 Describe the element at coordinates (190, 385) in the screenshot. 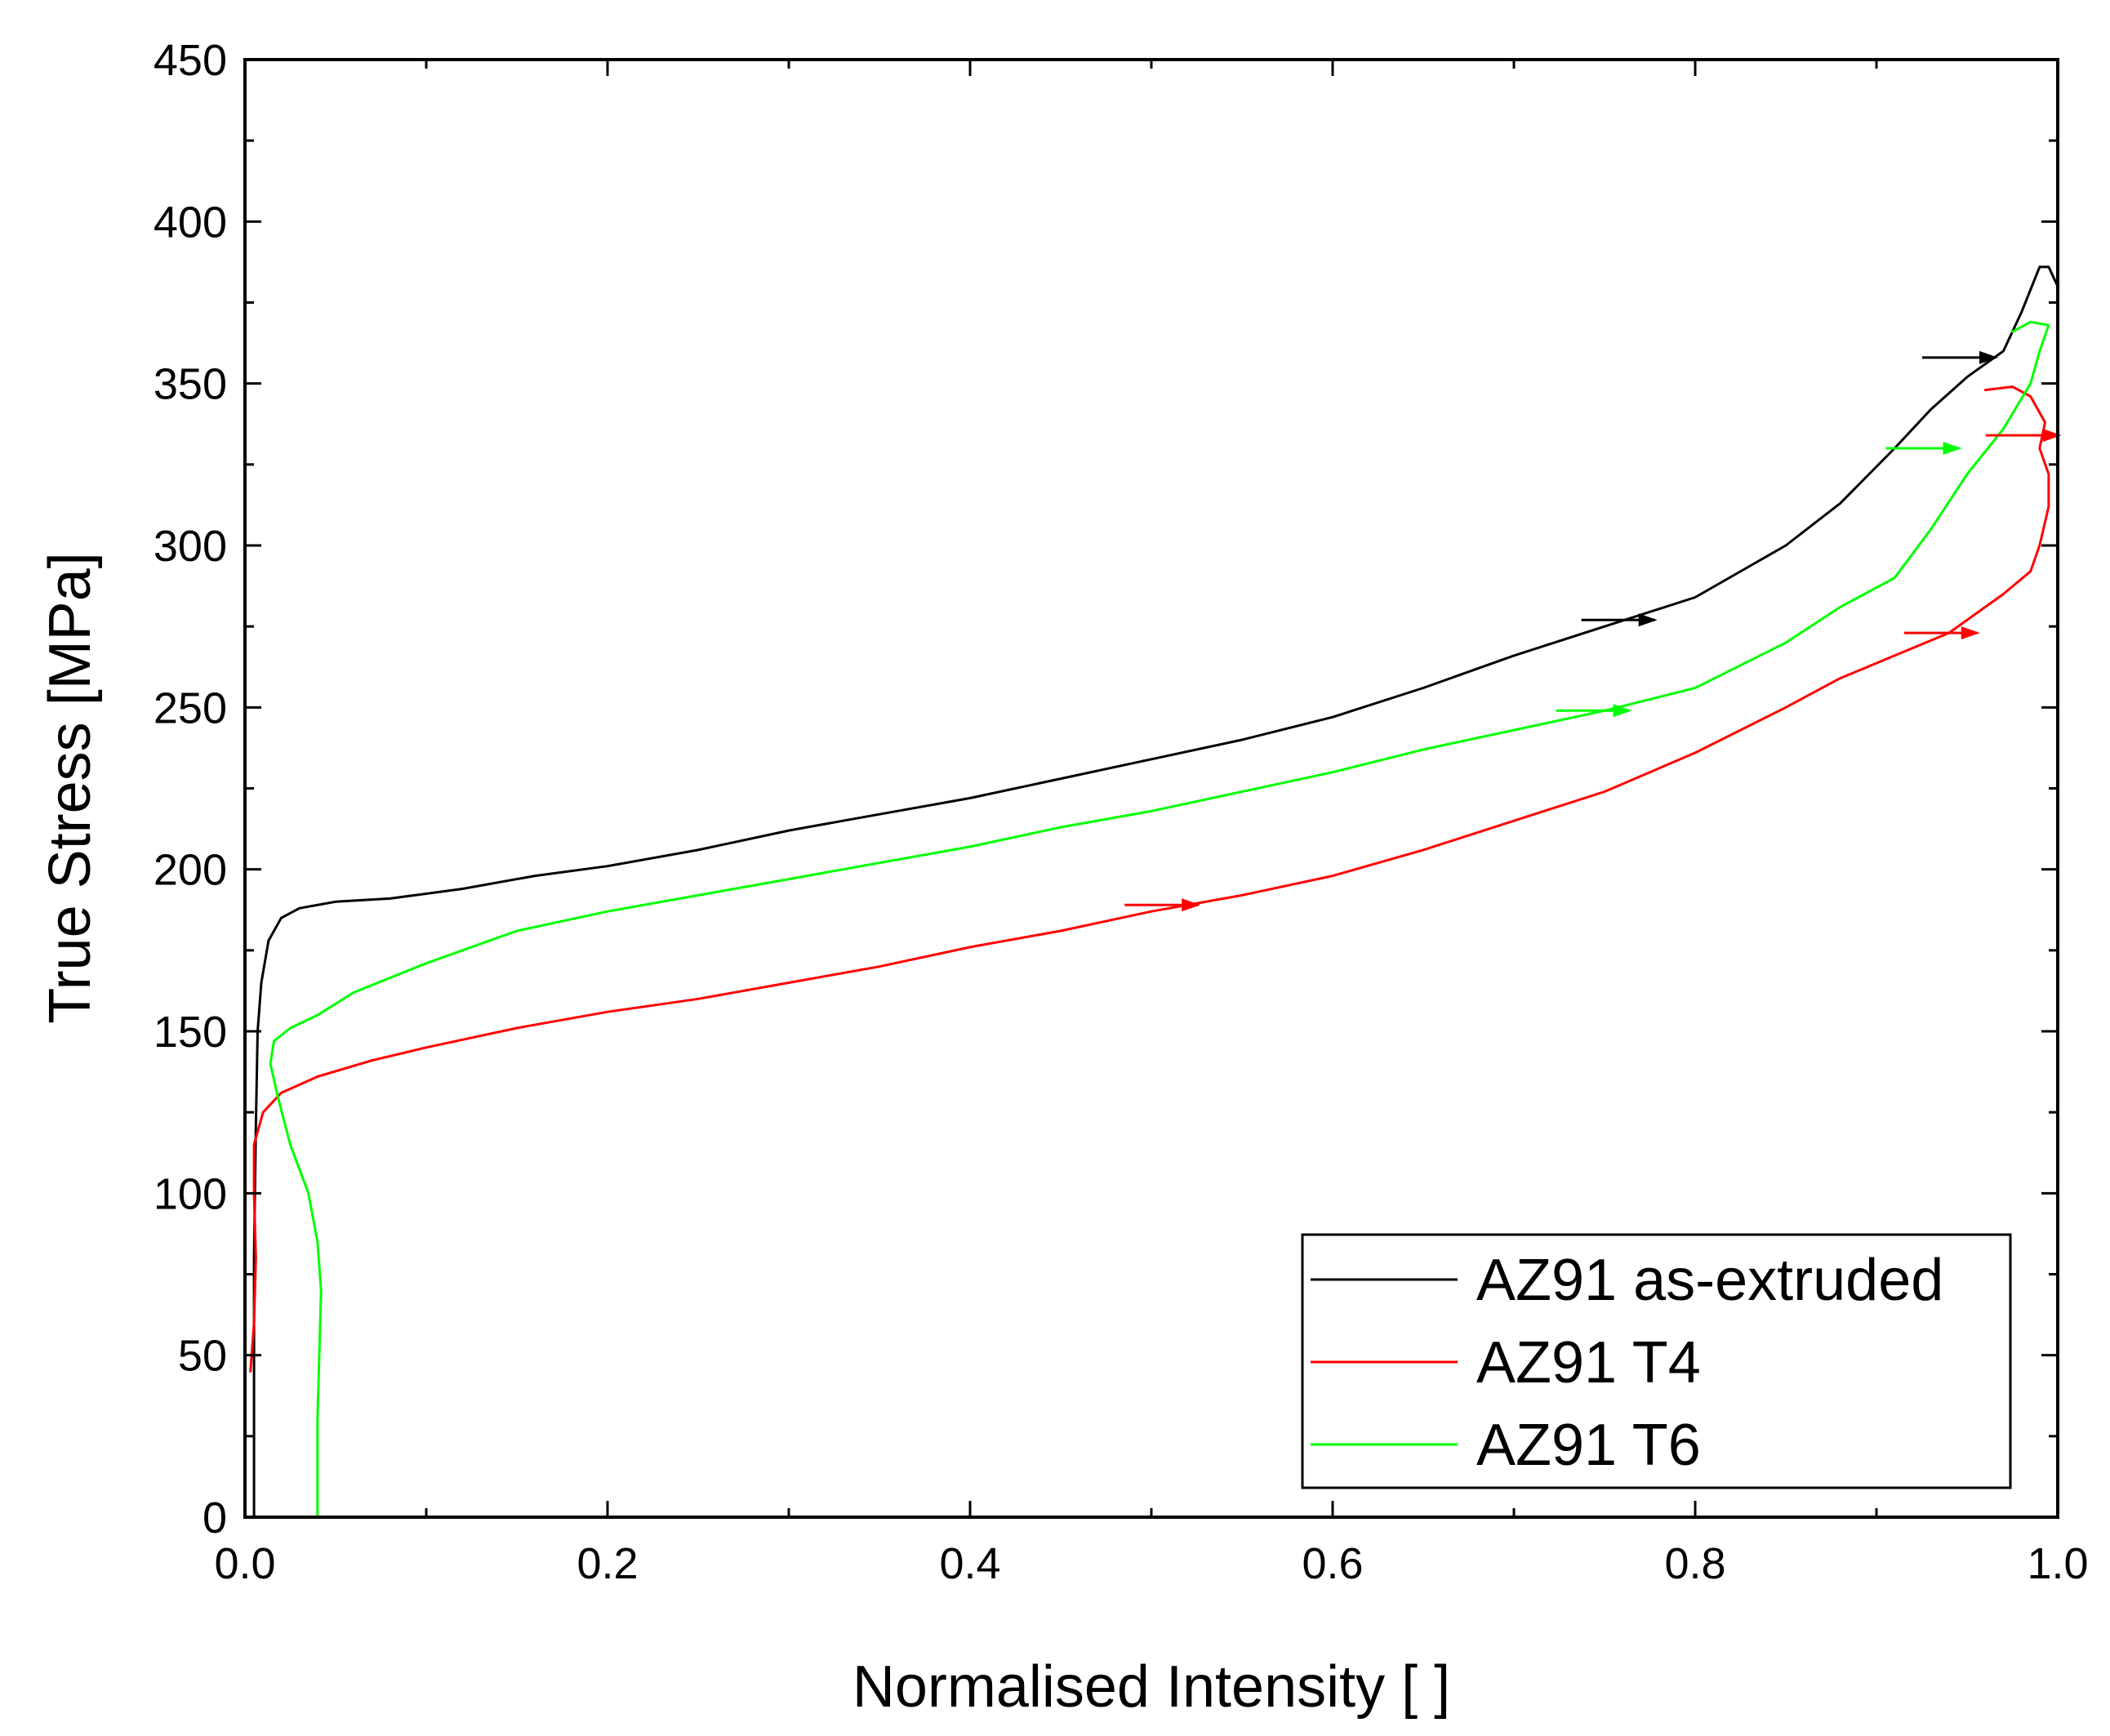

I see `y-tick-label: 350` at that location.